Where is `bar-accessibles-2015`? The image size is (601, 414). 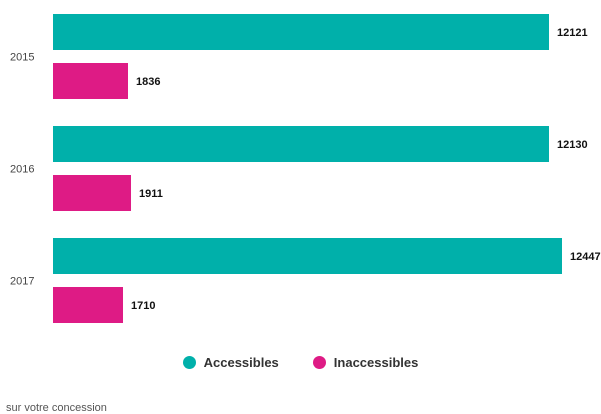
bar-accessibles-2015 is located at coordinates (301, 32).